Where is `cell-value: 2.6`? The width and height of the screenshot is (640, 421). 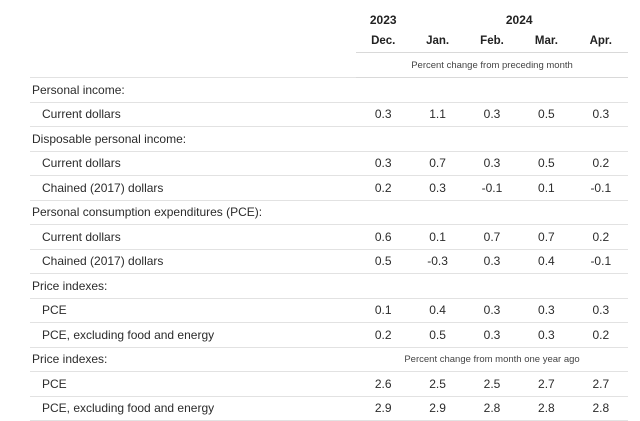
cell-value: 2.6 is located at coordinates (383, 384).